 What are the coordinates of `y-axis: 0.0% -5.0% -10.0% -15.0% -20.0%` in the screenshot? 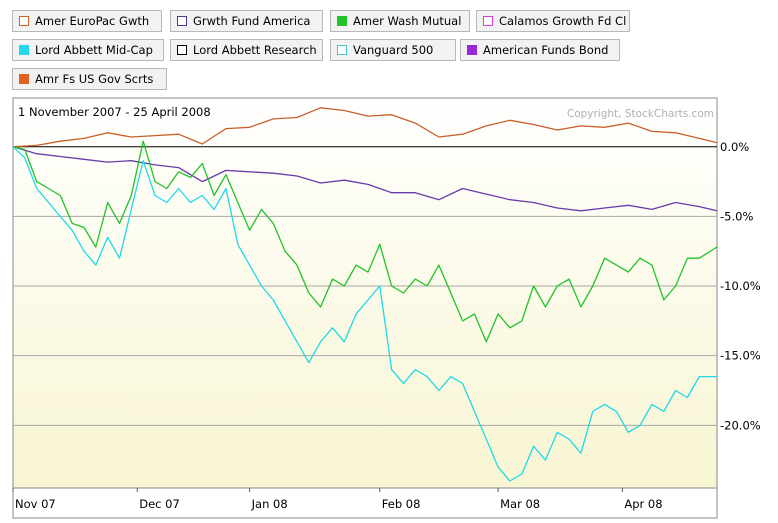 It's located at (740, 286).